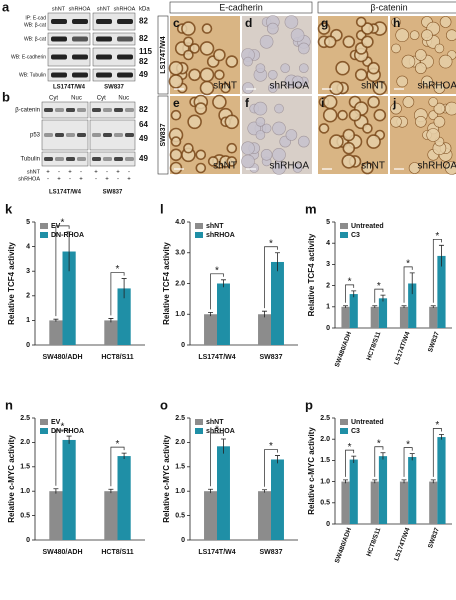 The width and height of the screenshot is (456, 600). What do you see at coordinates (325, 460) in the screenshot?
I see `y-tick-label: 1.5` at bounding box center [325, 460].